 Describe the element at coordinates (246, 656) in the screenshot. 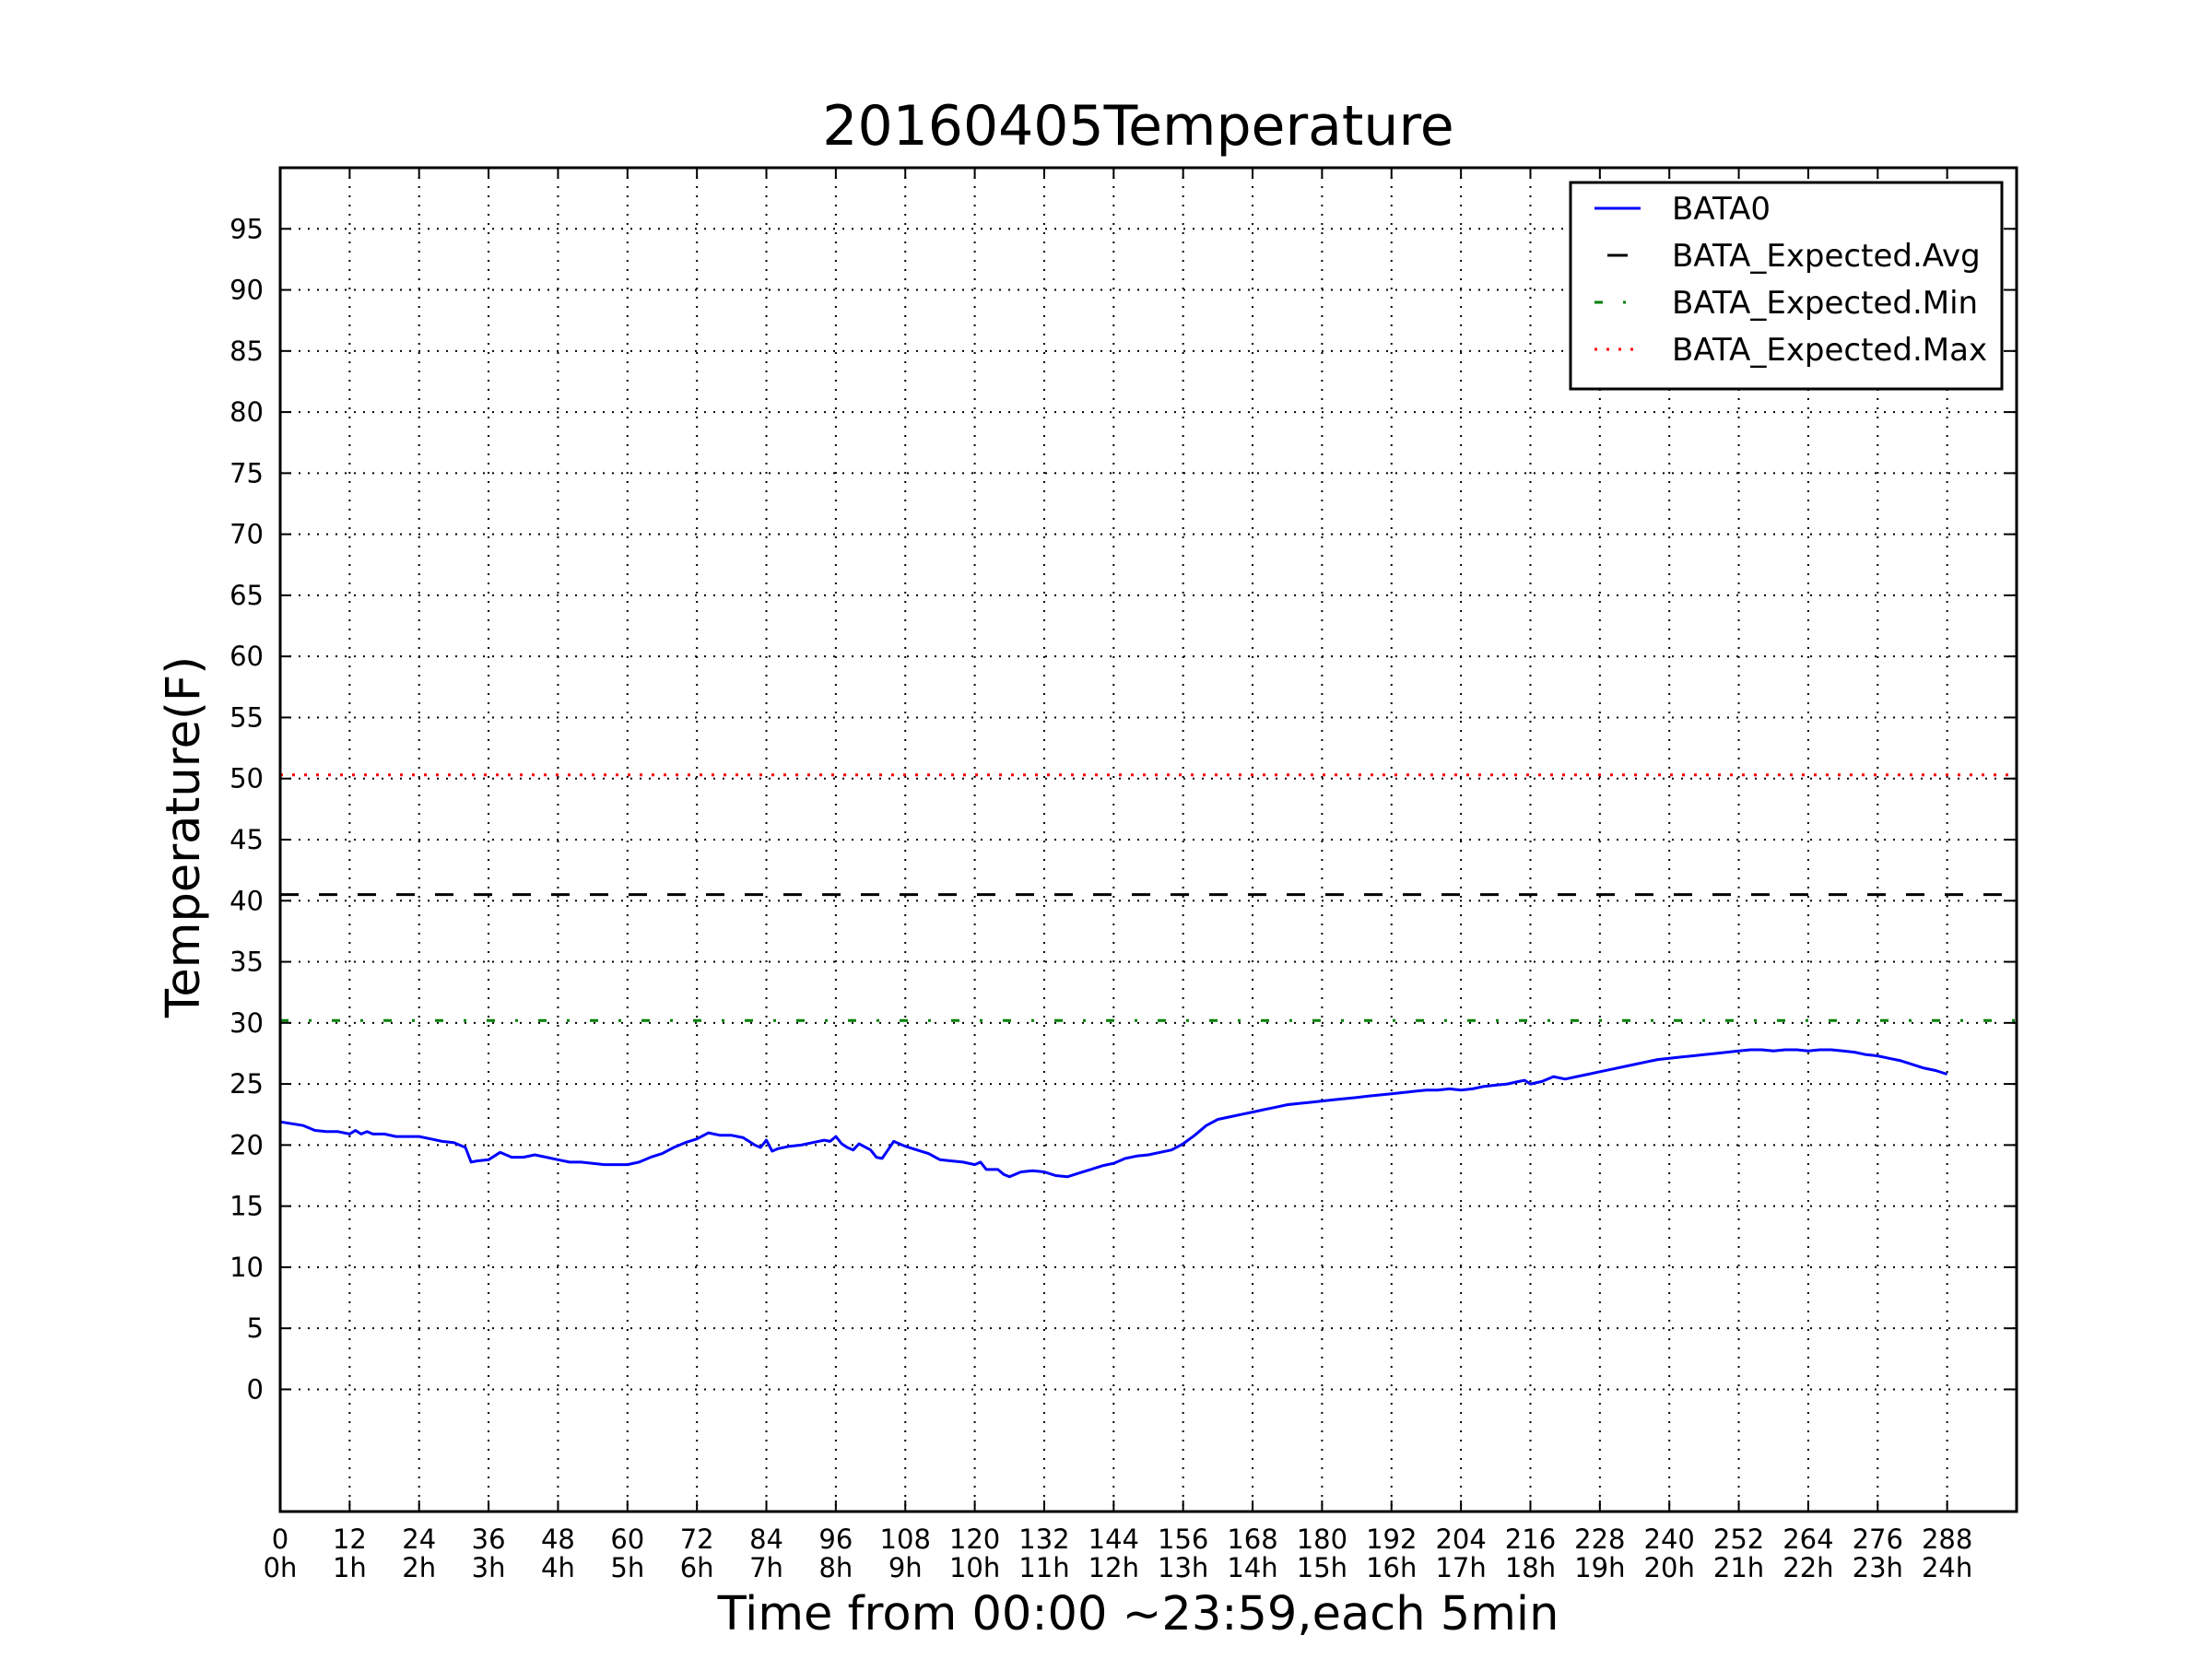

I see `y-tick-label: 60` at that location.